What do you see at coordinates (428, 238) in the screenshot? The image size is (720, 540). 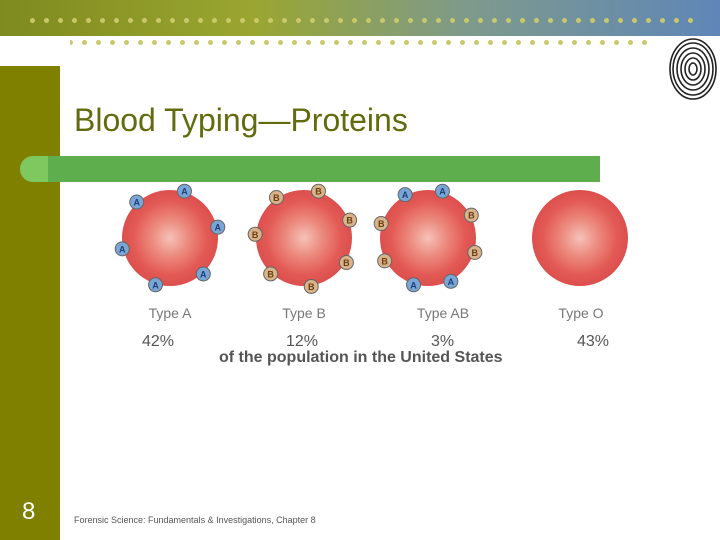 I see `blood-cell-type-ab: A B B A A B B A` at bounding box center [428, 238].